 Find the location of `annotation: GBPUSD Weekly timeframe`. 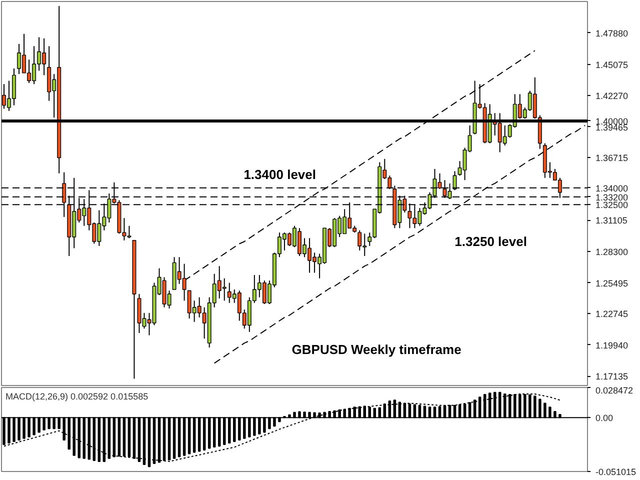

annotation: GBPUSD Weekly timeframe is located at coordinates (377, 349).